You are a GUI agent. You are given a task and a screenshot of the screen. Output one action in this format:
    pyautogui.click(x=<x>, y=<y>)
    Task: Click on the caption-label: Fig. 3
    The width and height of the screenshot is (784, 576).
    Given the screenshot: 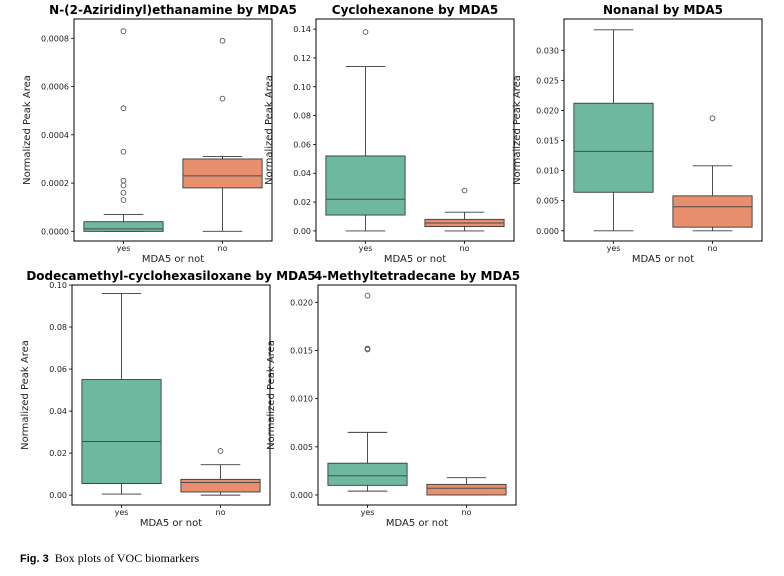 What is the action you would take?
    pyautogui.click(x=34, y=559)
    